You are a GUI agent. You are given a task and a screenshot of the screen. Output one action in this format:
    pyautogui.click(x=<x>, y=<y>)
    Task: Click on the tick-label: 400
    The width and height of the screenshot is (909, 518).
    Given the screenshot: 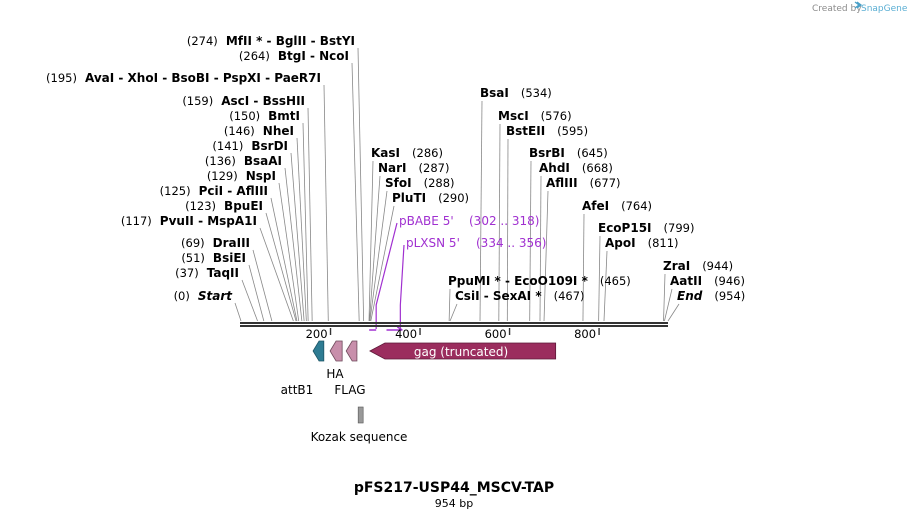 What is the action you would take?
    pyautogui.click(x=406, y=334)
    